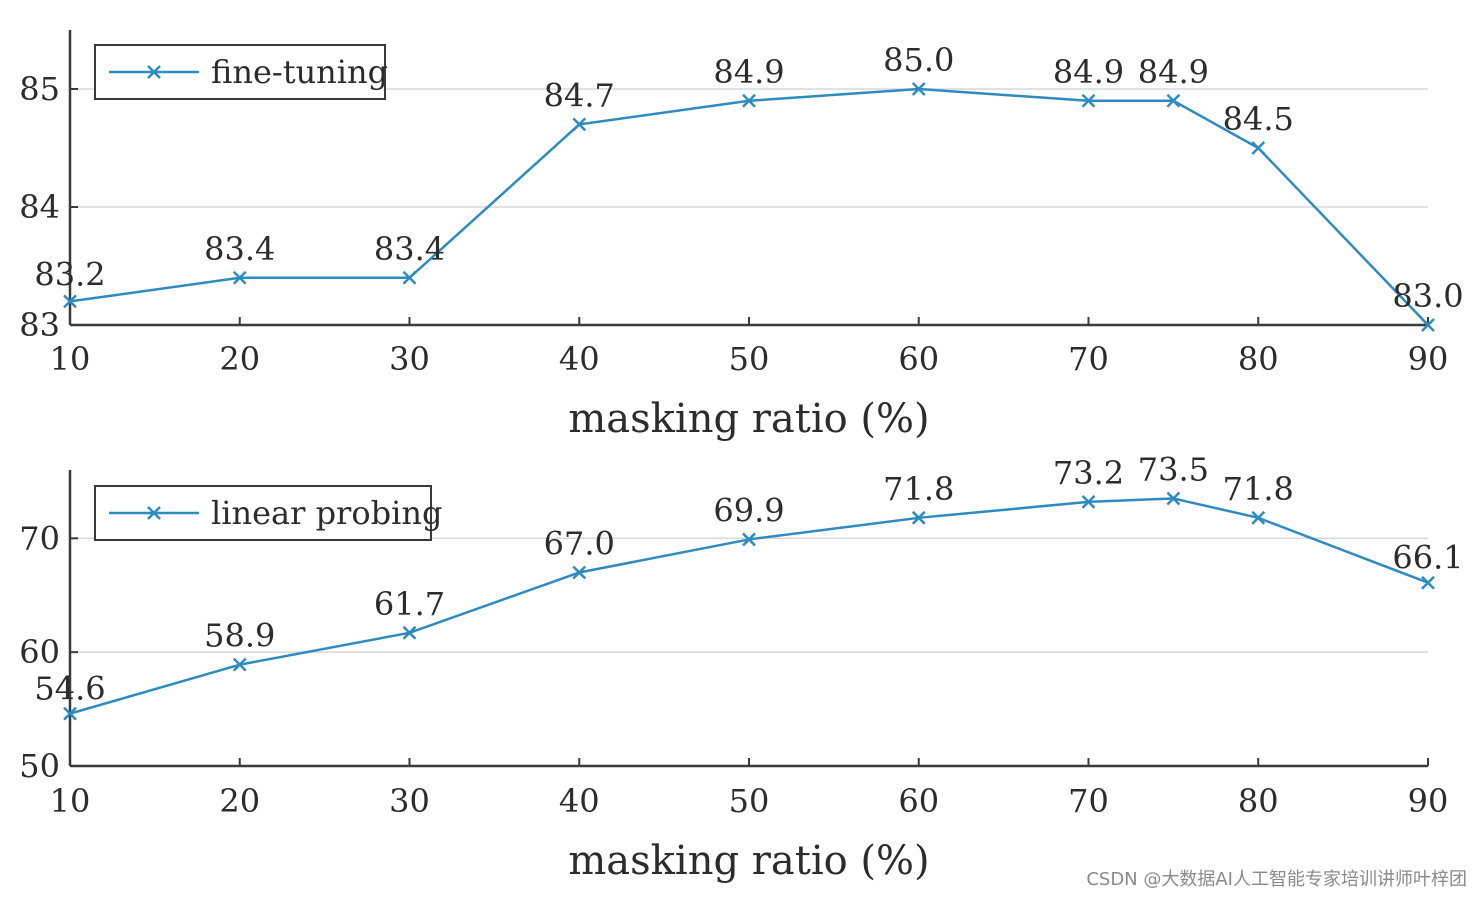  What do you see at coordinates (1276, 879) in the screenshot?
I see `watermark: CSDN @大数据AI人工智能专家培训讲师叶梓团` at bounding box center [1276, 879].